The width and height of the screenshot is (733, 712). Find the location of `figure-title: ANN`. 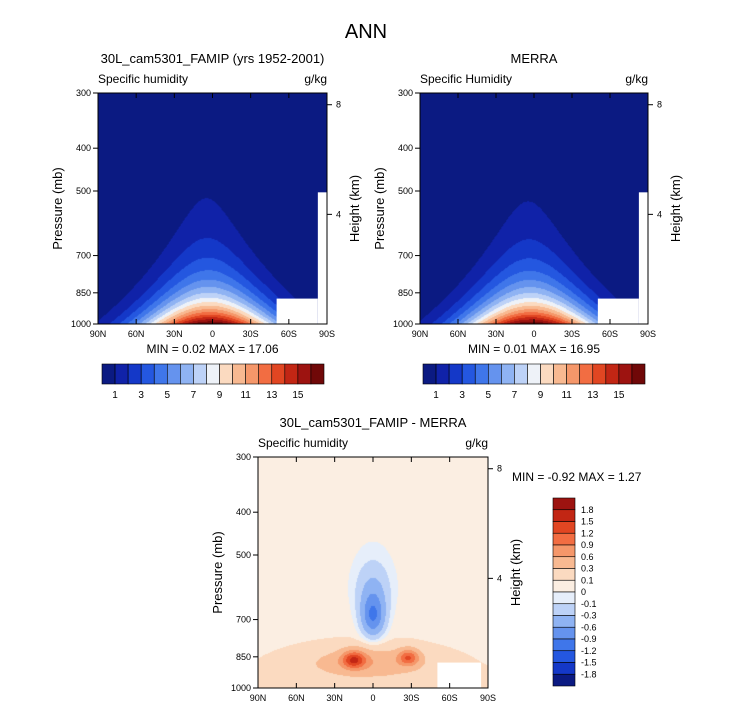

figure-title: ANN is located at coordinates (366, 32).